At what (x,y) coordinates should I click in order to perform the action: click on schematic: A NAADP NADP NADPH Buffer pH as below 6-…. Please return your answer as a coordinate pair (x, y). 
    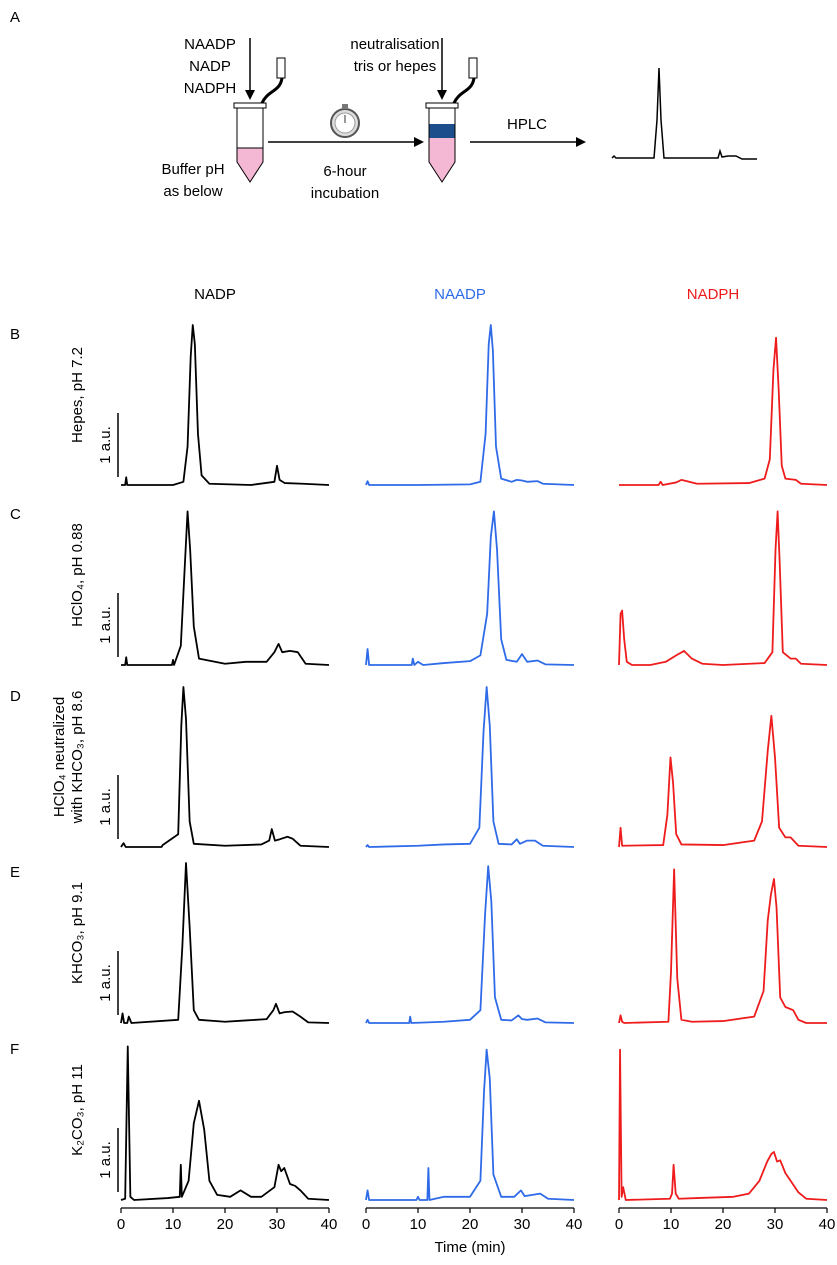
    Looking at the image, I should click on (383, 105).